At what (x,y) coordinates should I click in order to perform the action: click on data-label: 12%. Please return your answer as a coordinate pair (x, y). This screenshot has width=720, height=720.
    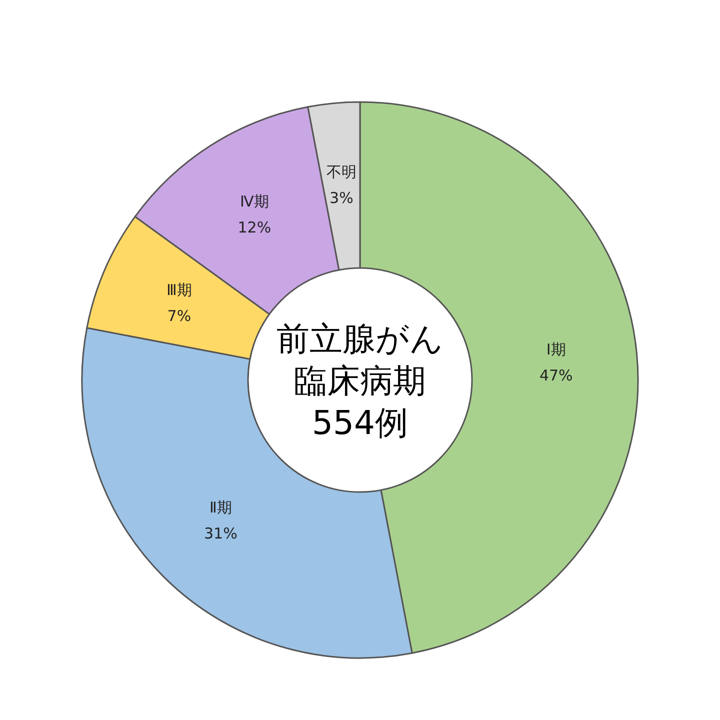
    Looking at the image, I should click on (255, 227).